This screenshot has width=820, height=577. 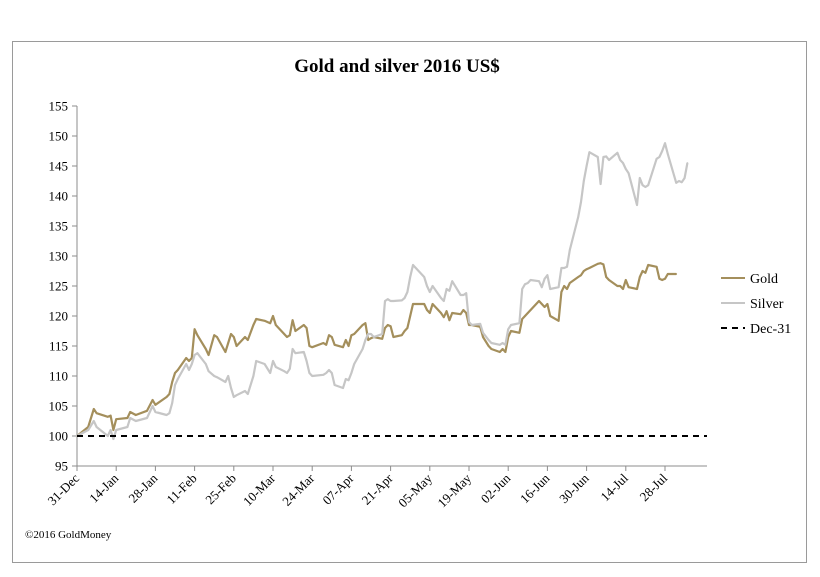 I want to click on x-tick-label-07-apr: 07-Apr, so click(x=338, y=489).